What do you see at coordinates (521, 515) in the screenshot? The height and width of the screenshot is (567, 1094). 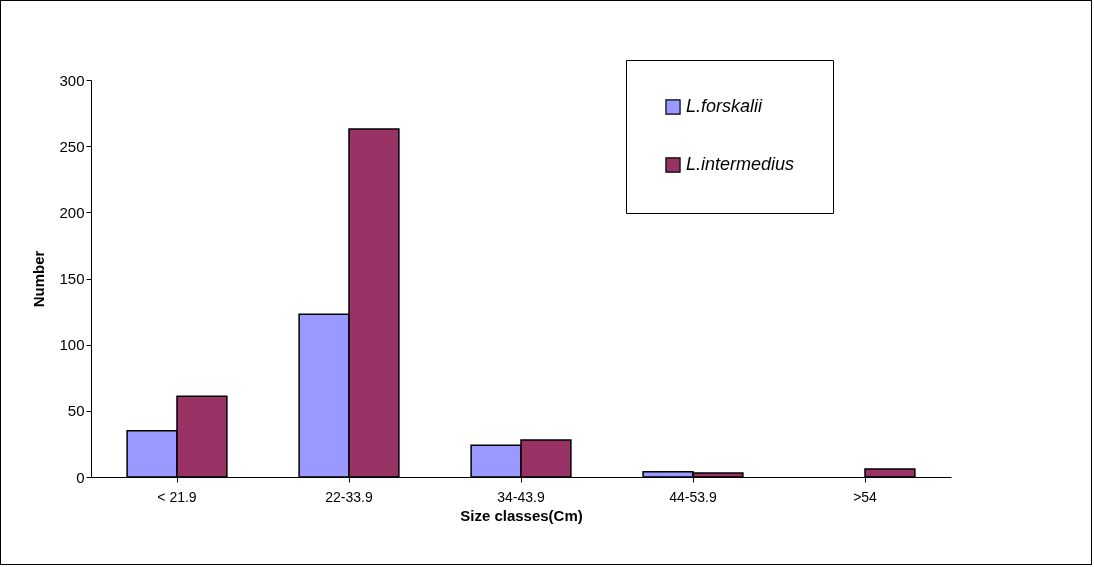 I see `x-axis-title: Size classes(Cm)` at bounding box center [521, 515].